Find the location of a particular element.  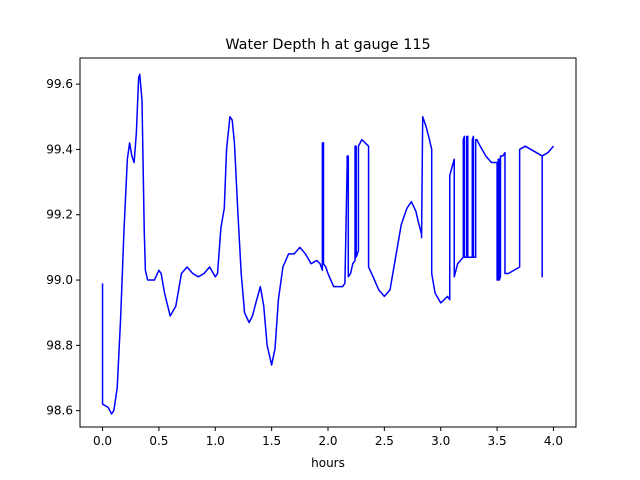

x-tick-label: 2.0 is located at coordinates (327, 441).